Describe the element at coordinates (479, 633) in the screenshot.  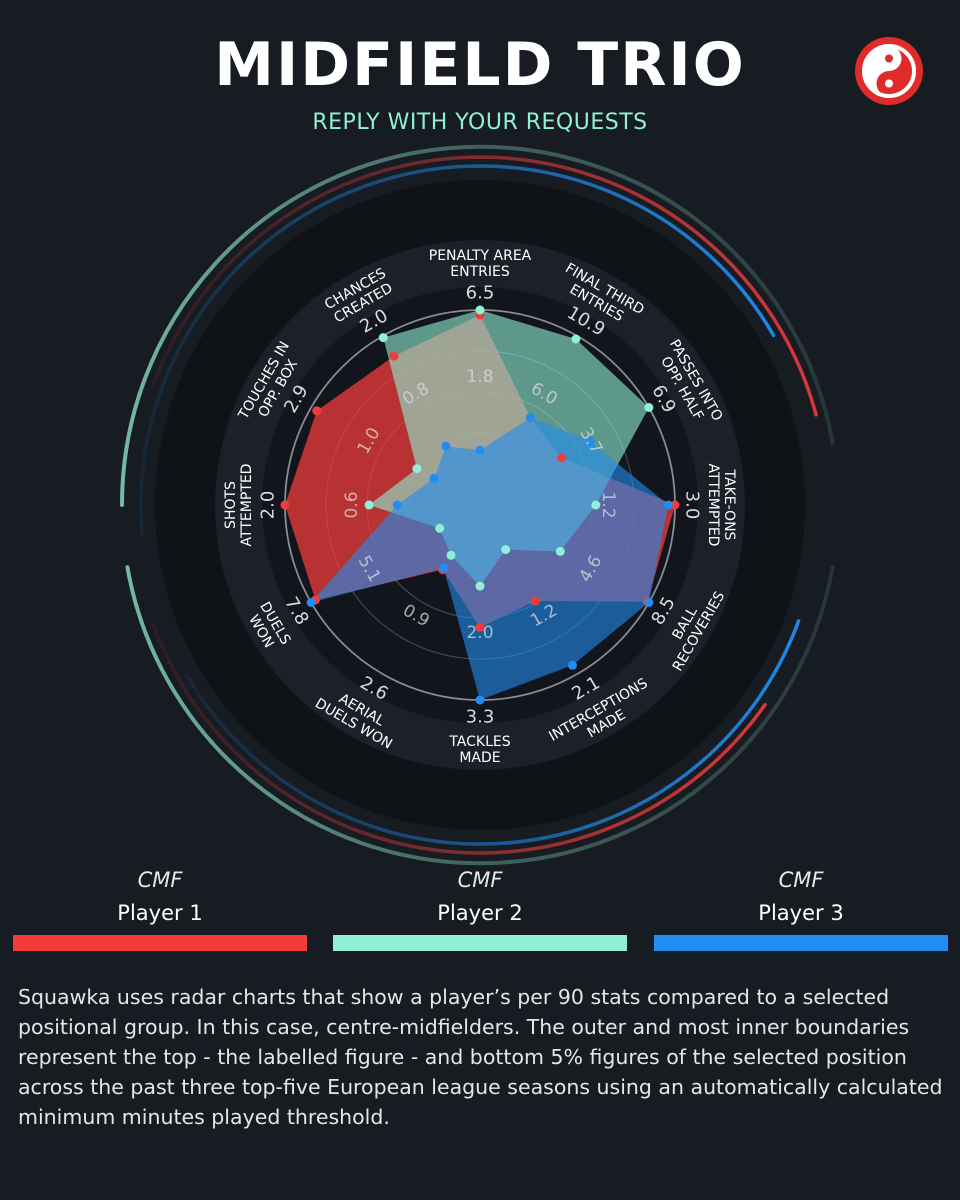
I see `axis-inner-label: 2.0` at that location.